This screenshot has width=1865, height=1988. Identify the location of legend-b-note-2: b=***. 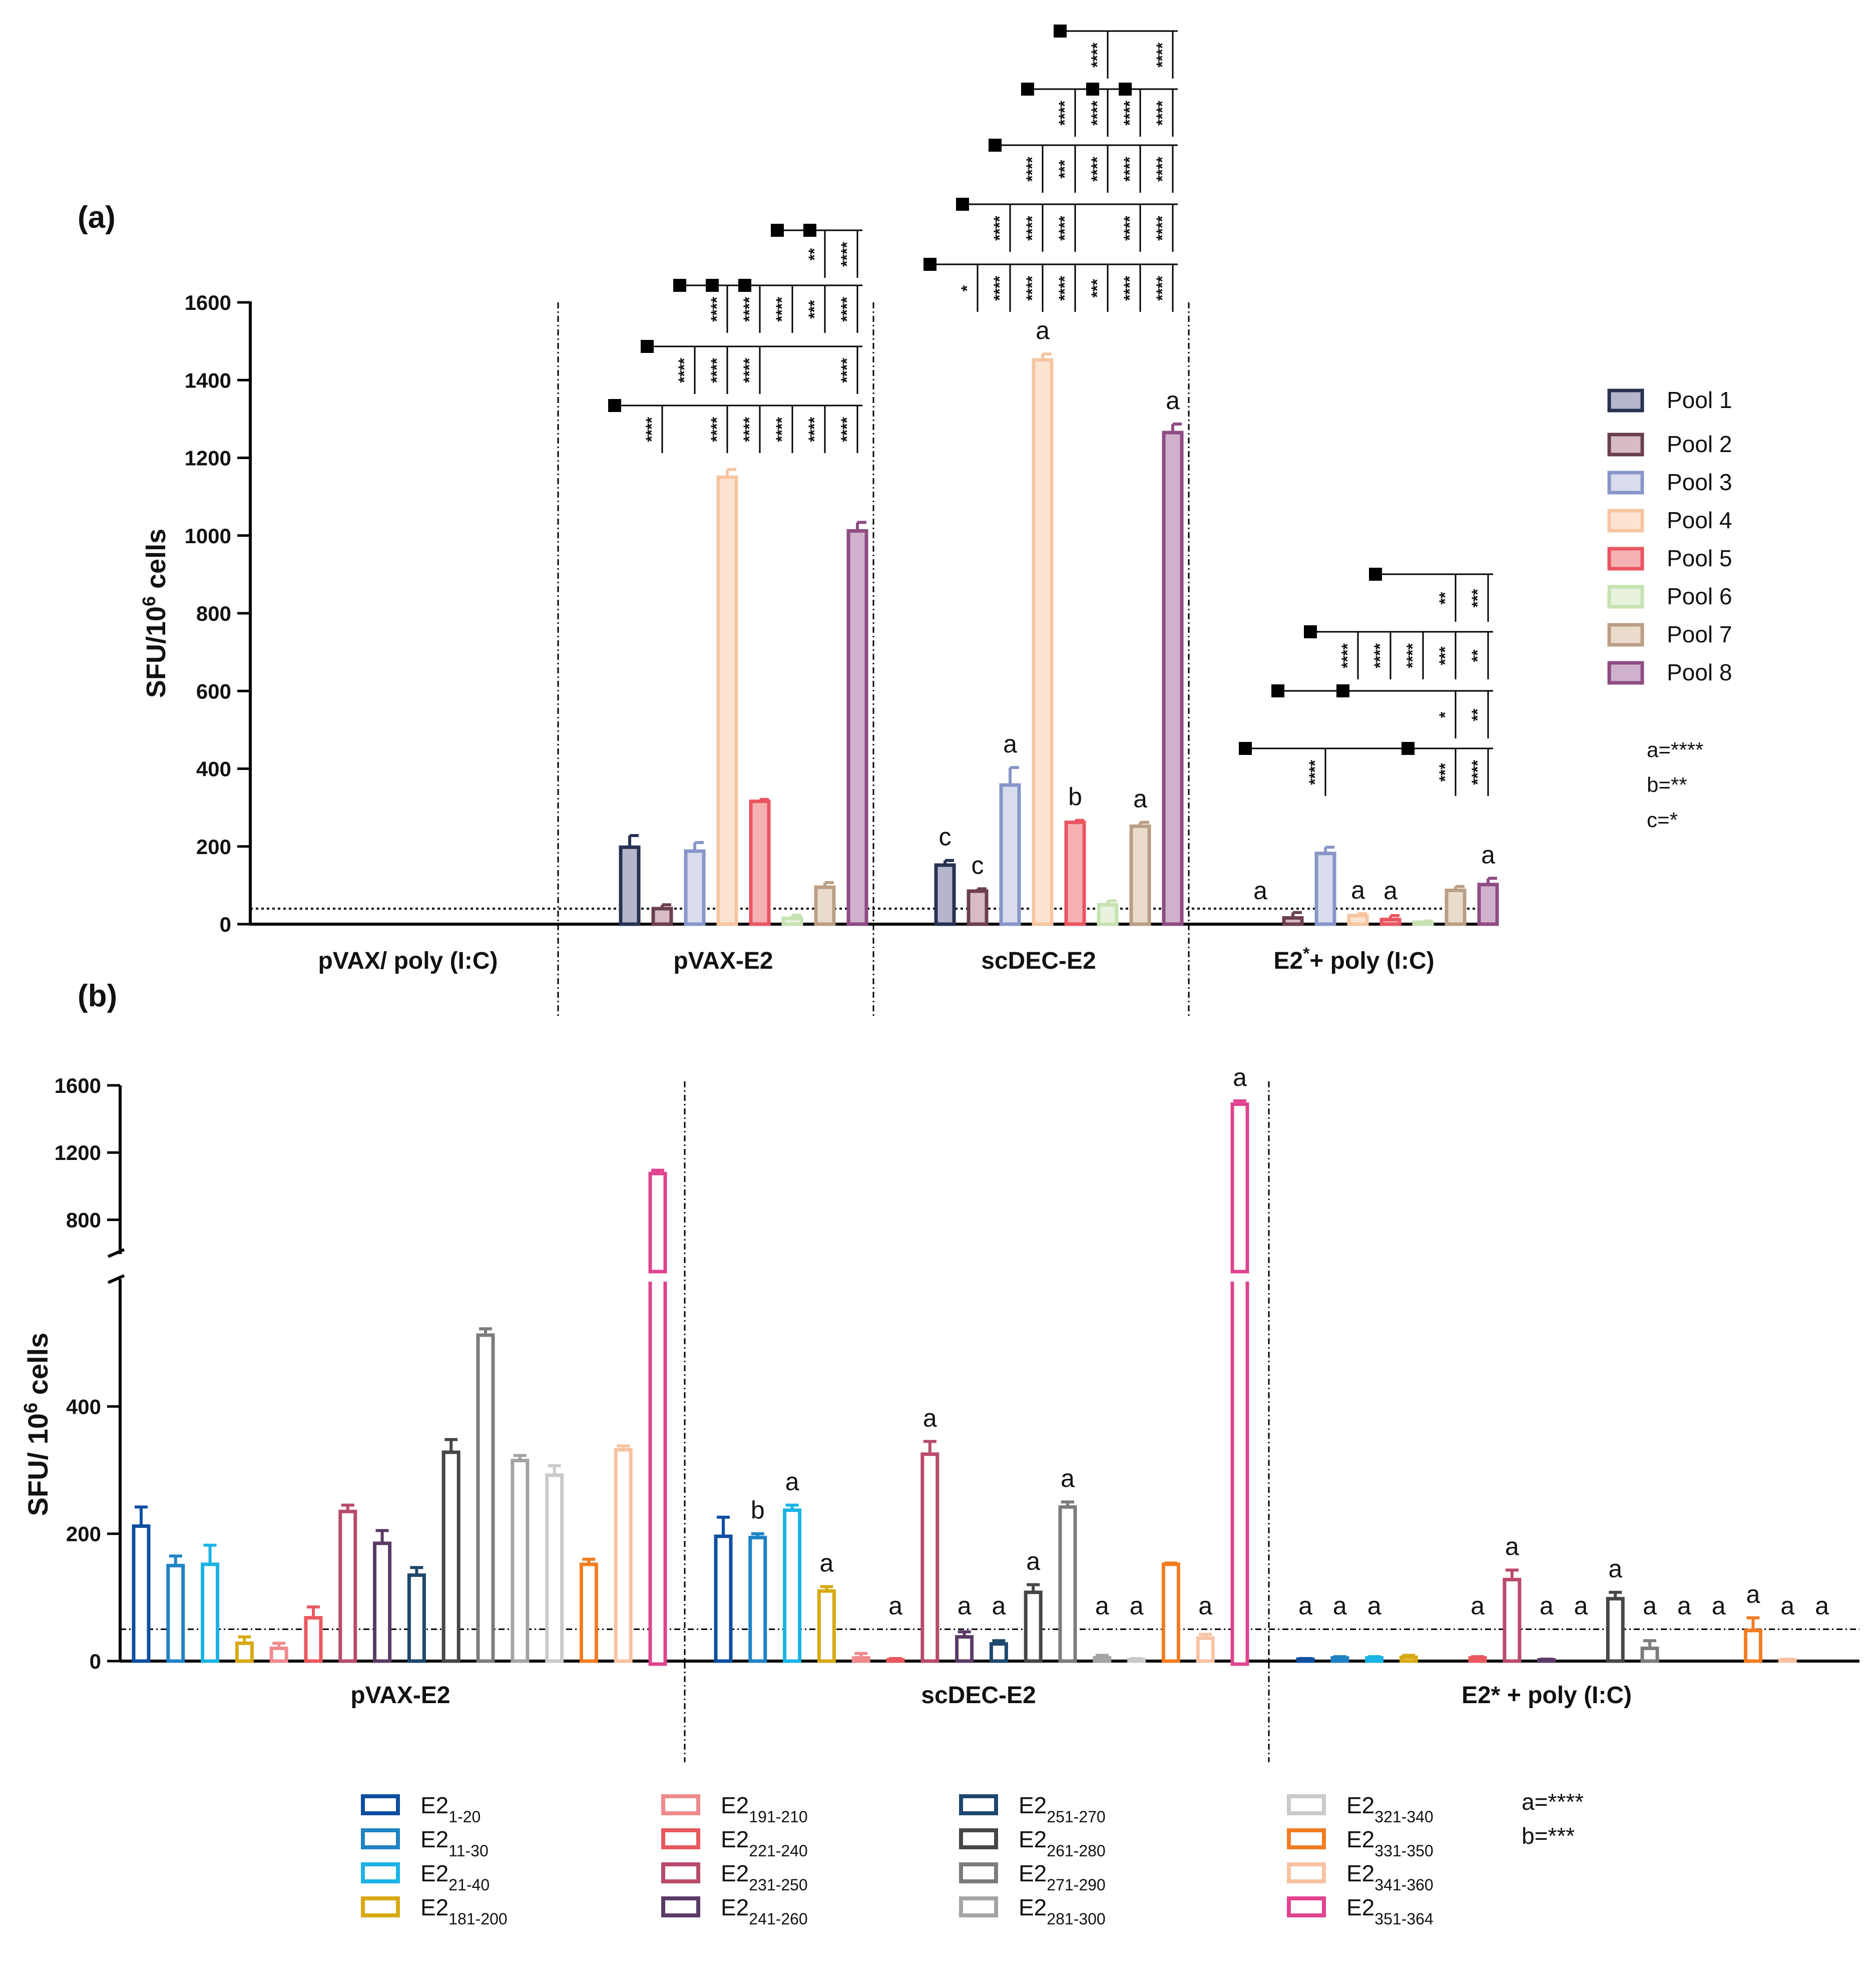
(1549, 1836).